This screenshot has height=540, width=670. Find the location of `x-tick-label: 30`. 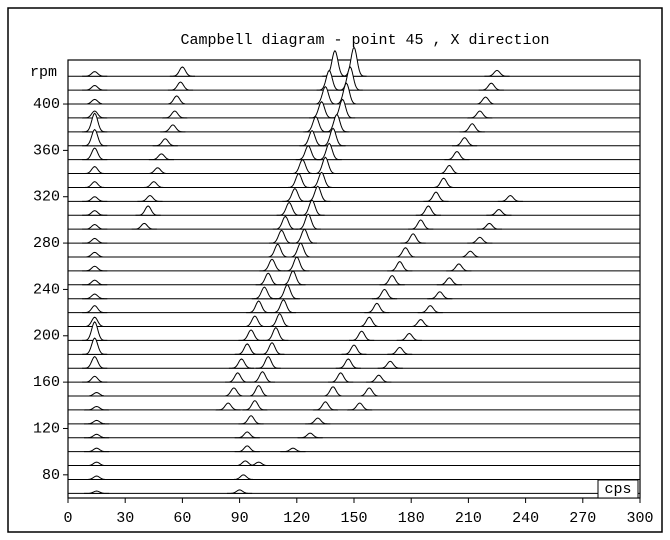

x-tick-label: 30 is located at coordinates (125, 518).